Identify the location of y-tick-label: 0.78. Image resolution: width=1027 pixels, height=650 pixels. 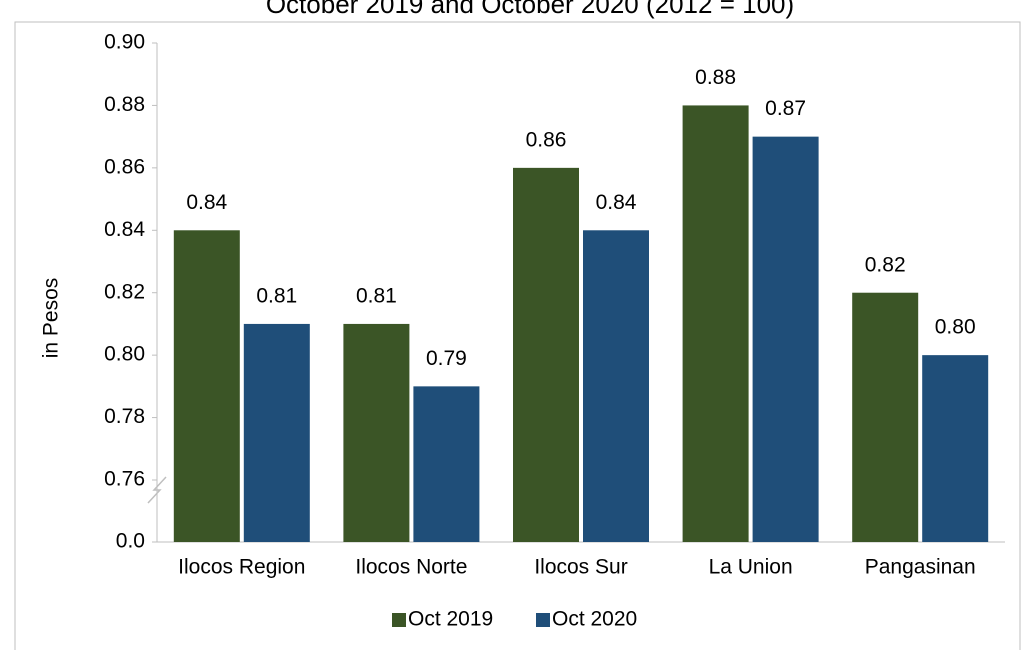
(124, 416).